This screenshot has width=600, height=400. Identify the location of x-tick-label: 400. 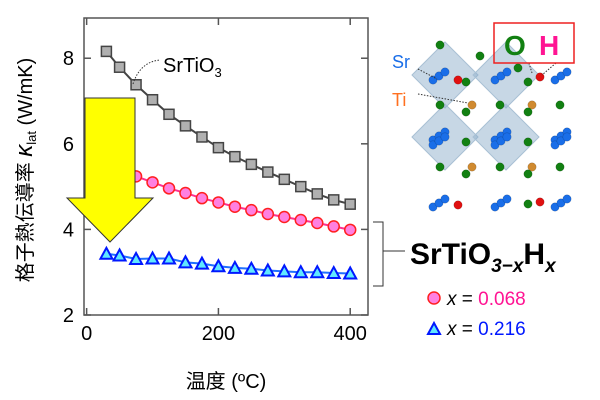
(350, 334).